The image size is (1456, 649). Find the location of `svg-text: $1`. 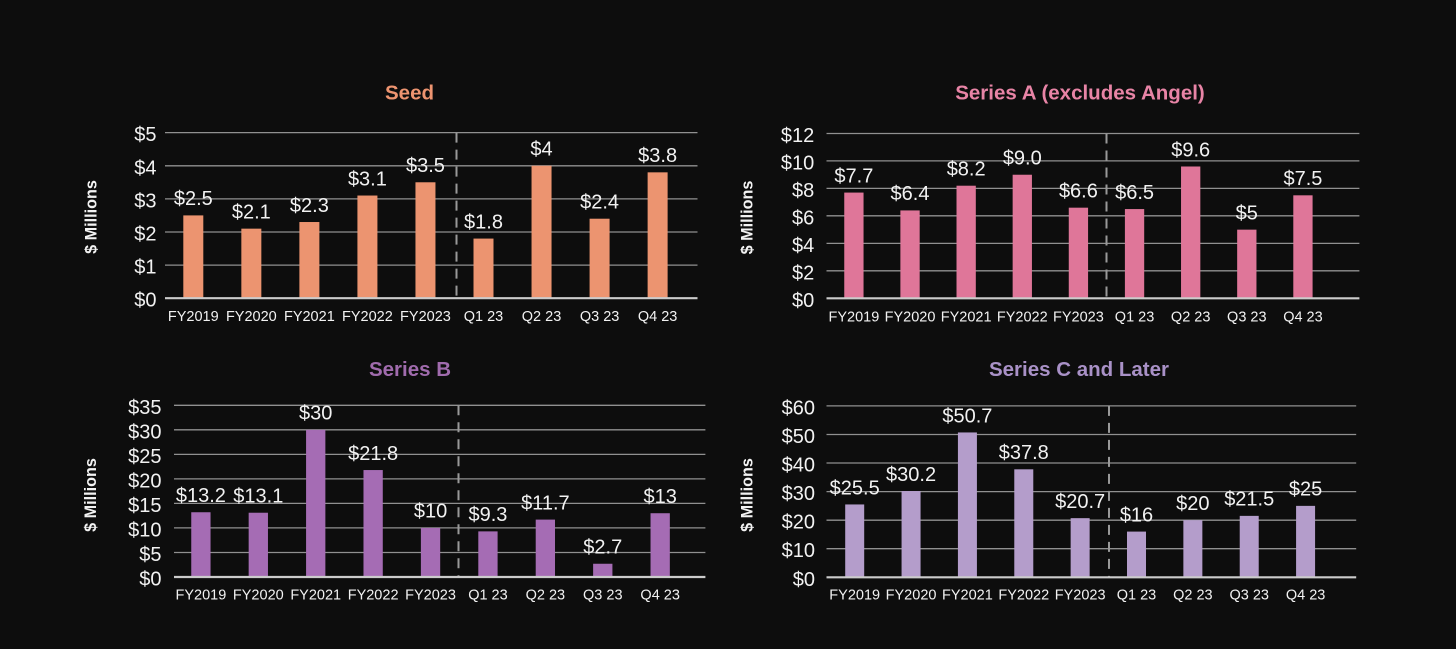

svg-text: $1 is located at coordinates (145, 268).